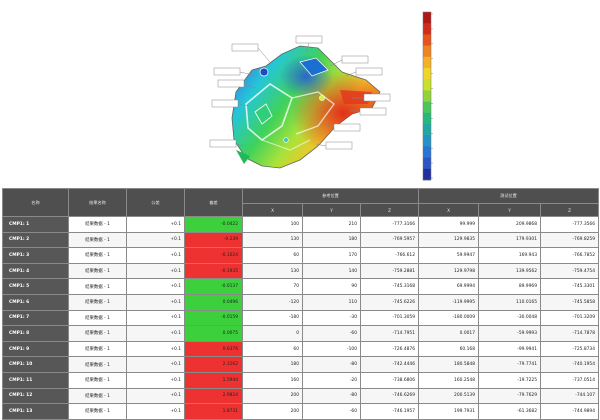 Image resolution: width=600 pixels, height=420 pixels. What do you see at coordinates (508, 196) in the screenshot?
I see `header-measured-position: 测试位置` at bounding box center [508, 196].